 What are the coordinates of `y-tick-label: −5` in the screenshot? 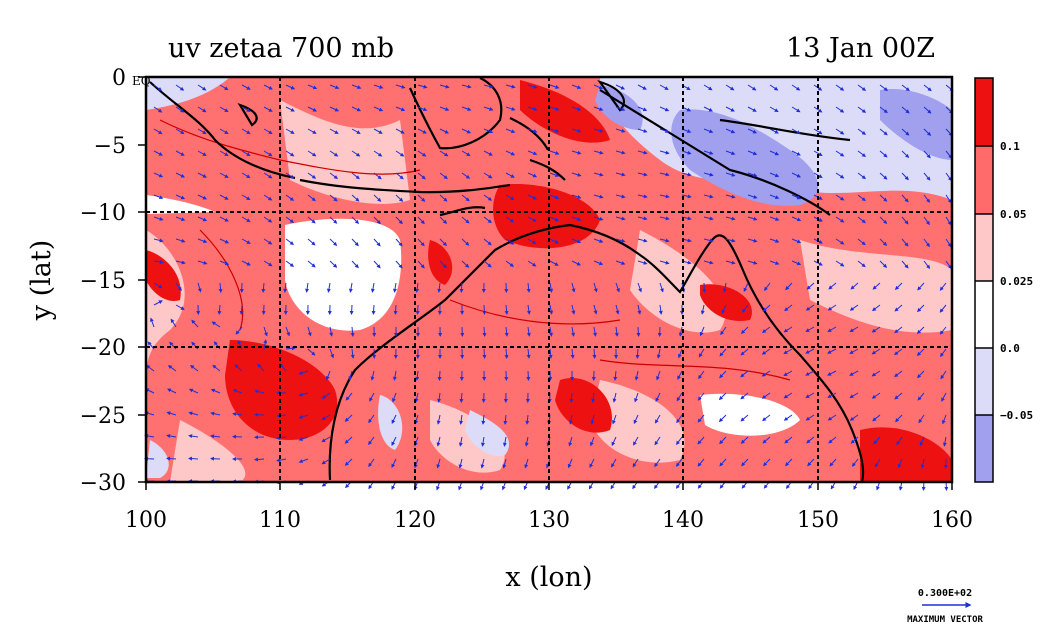 It's located at (110, 146).